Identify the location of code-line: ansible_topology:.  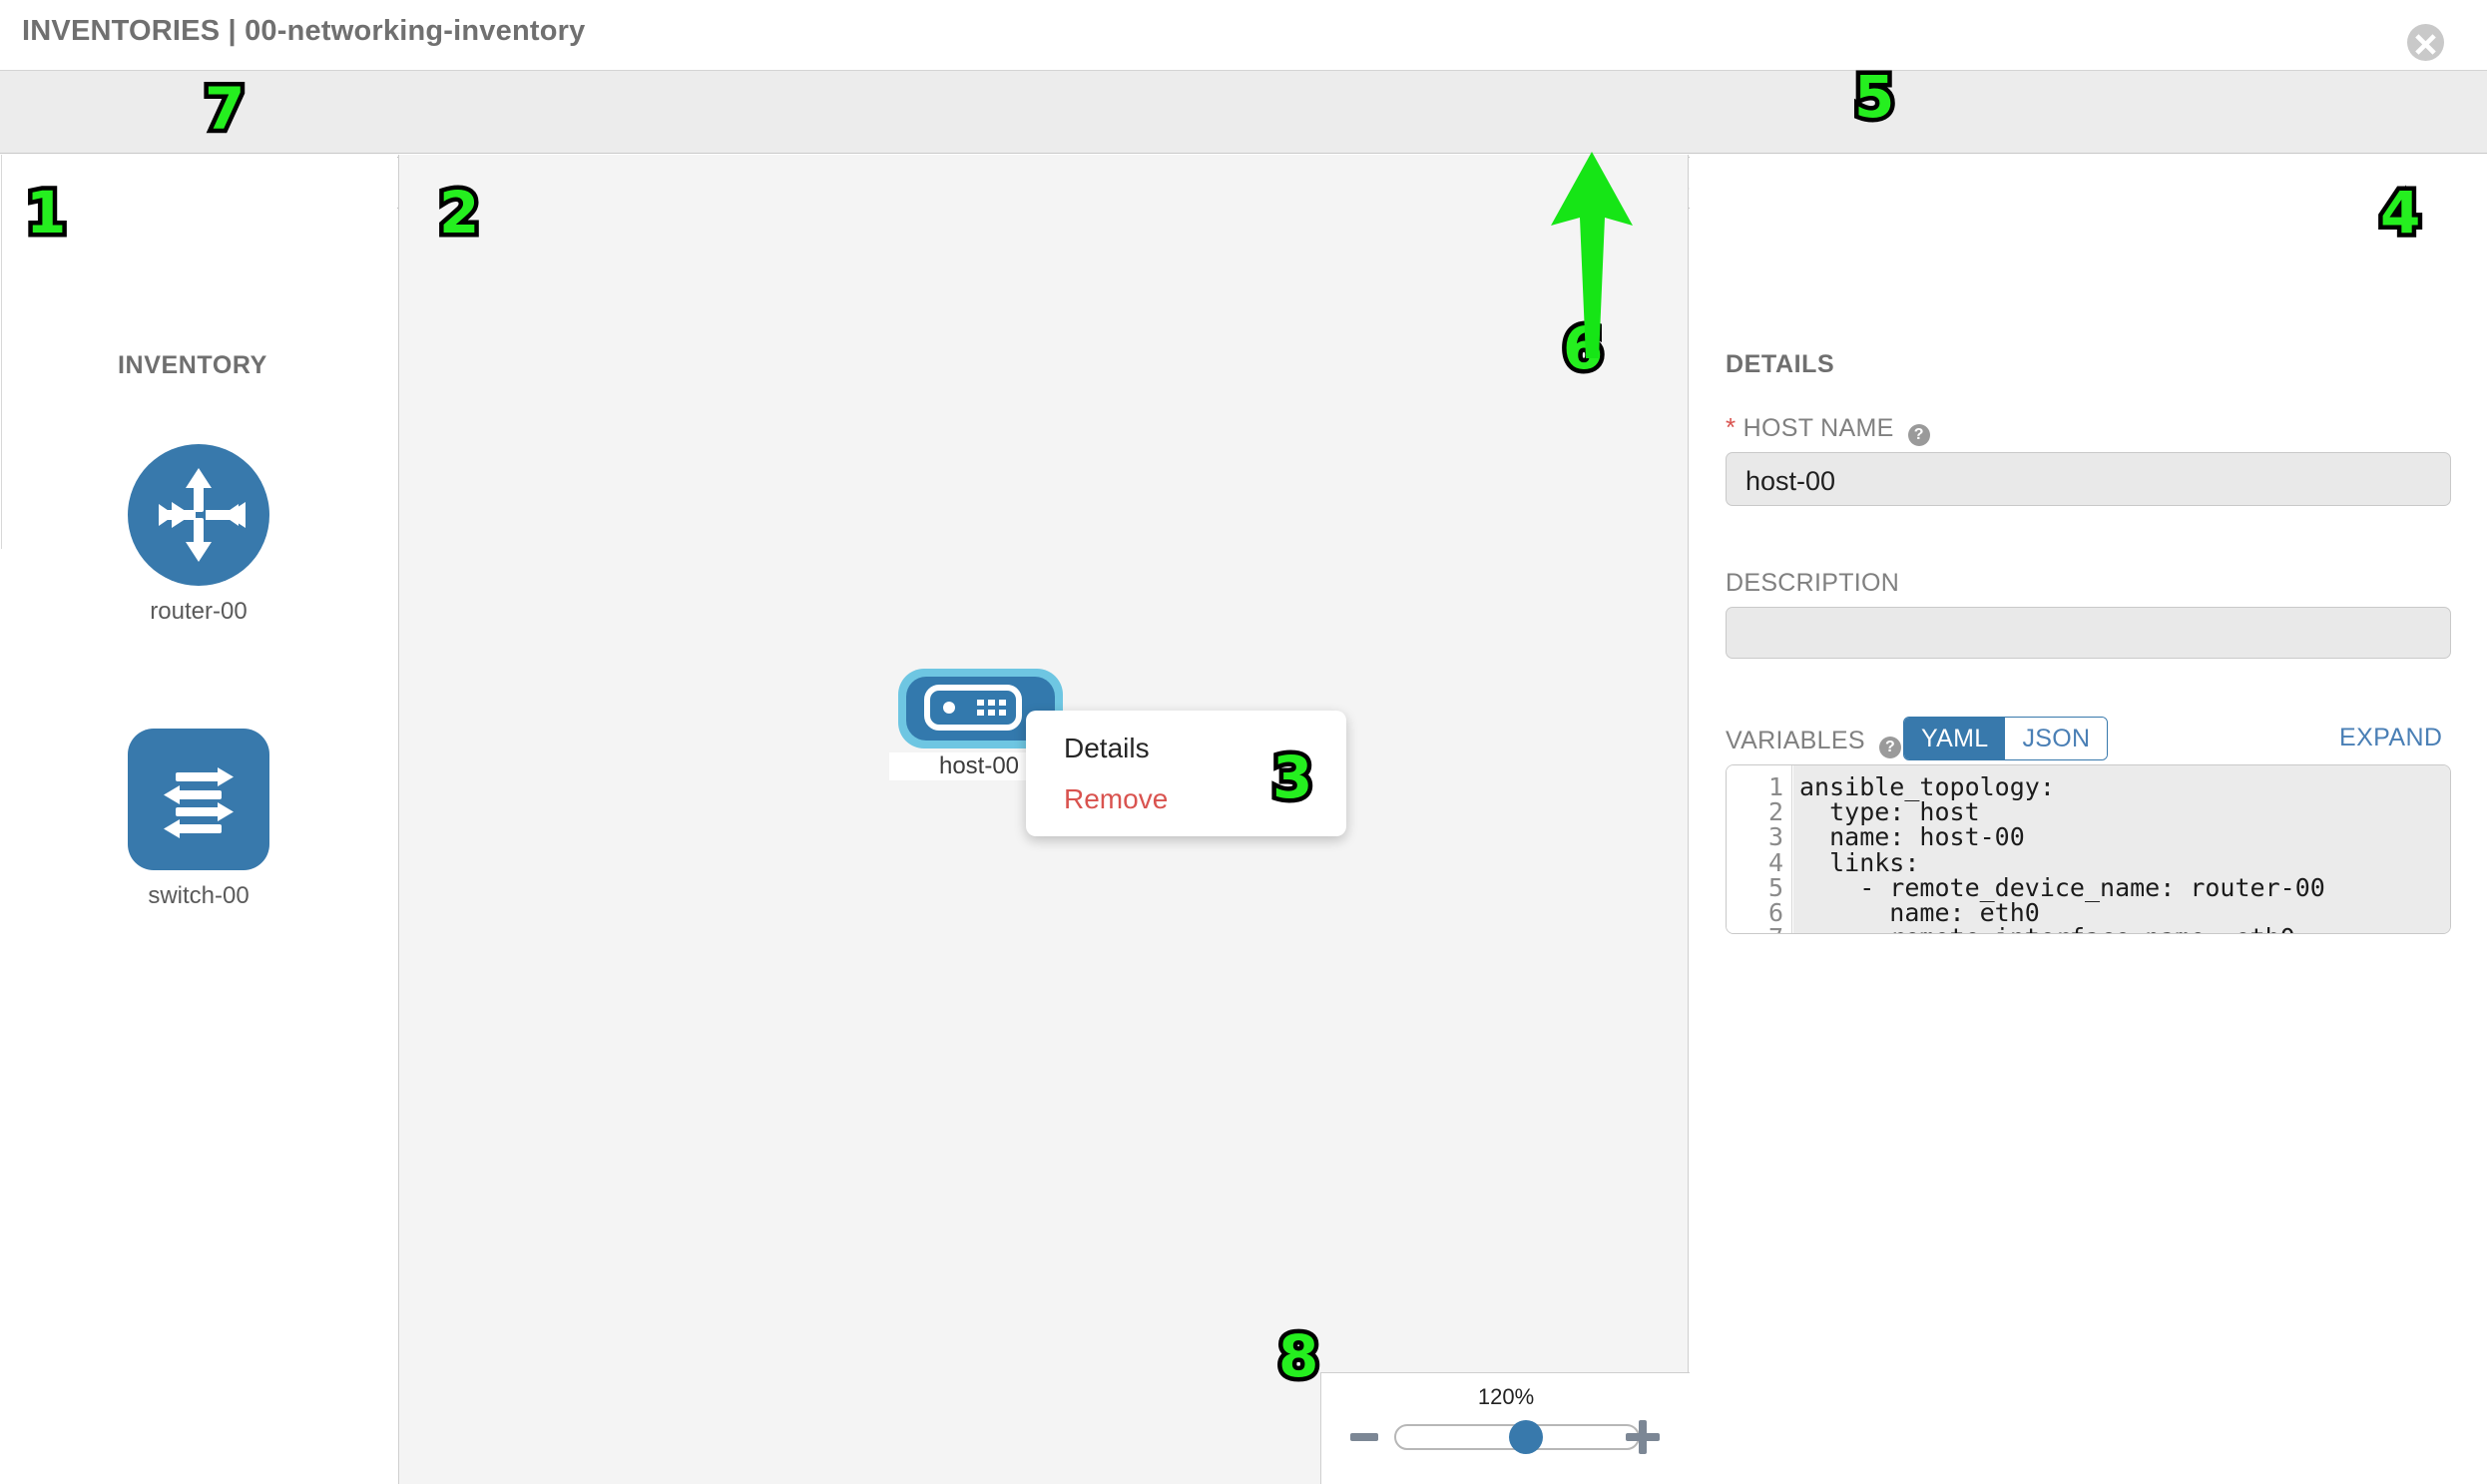
(1927, 786).